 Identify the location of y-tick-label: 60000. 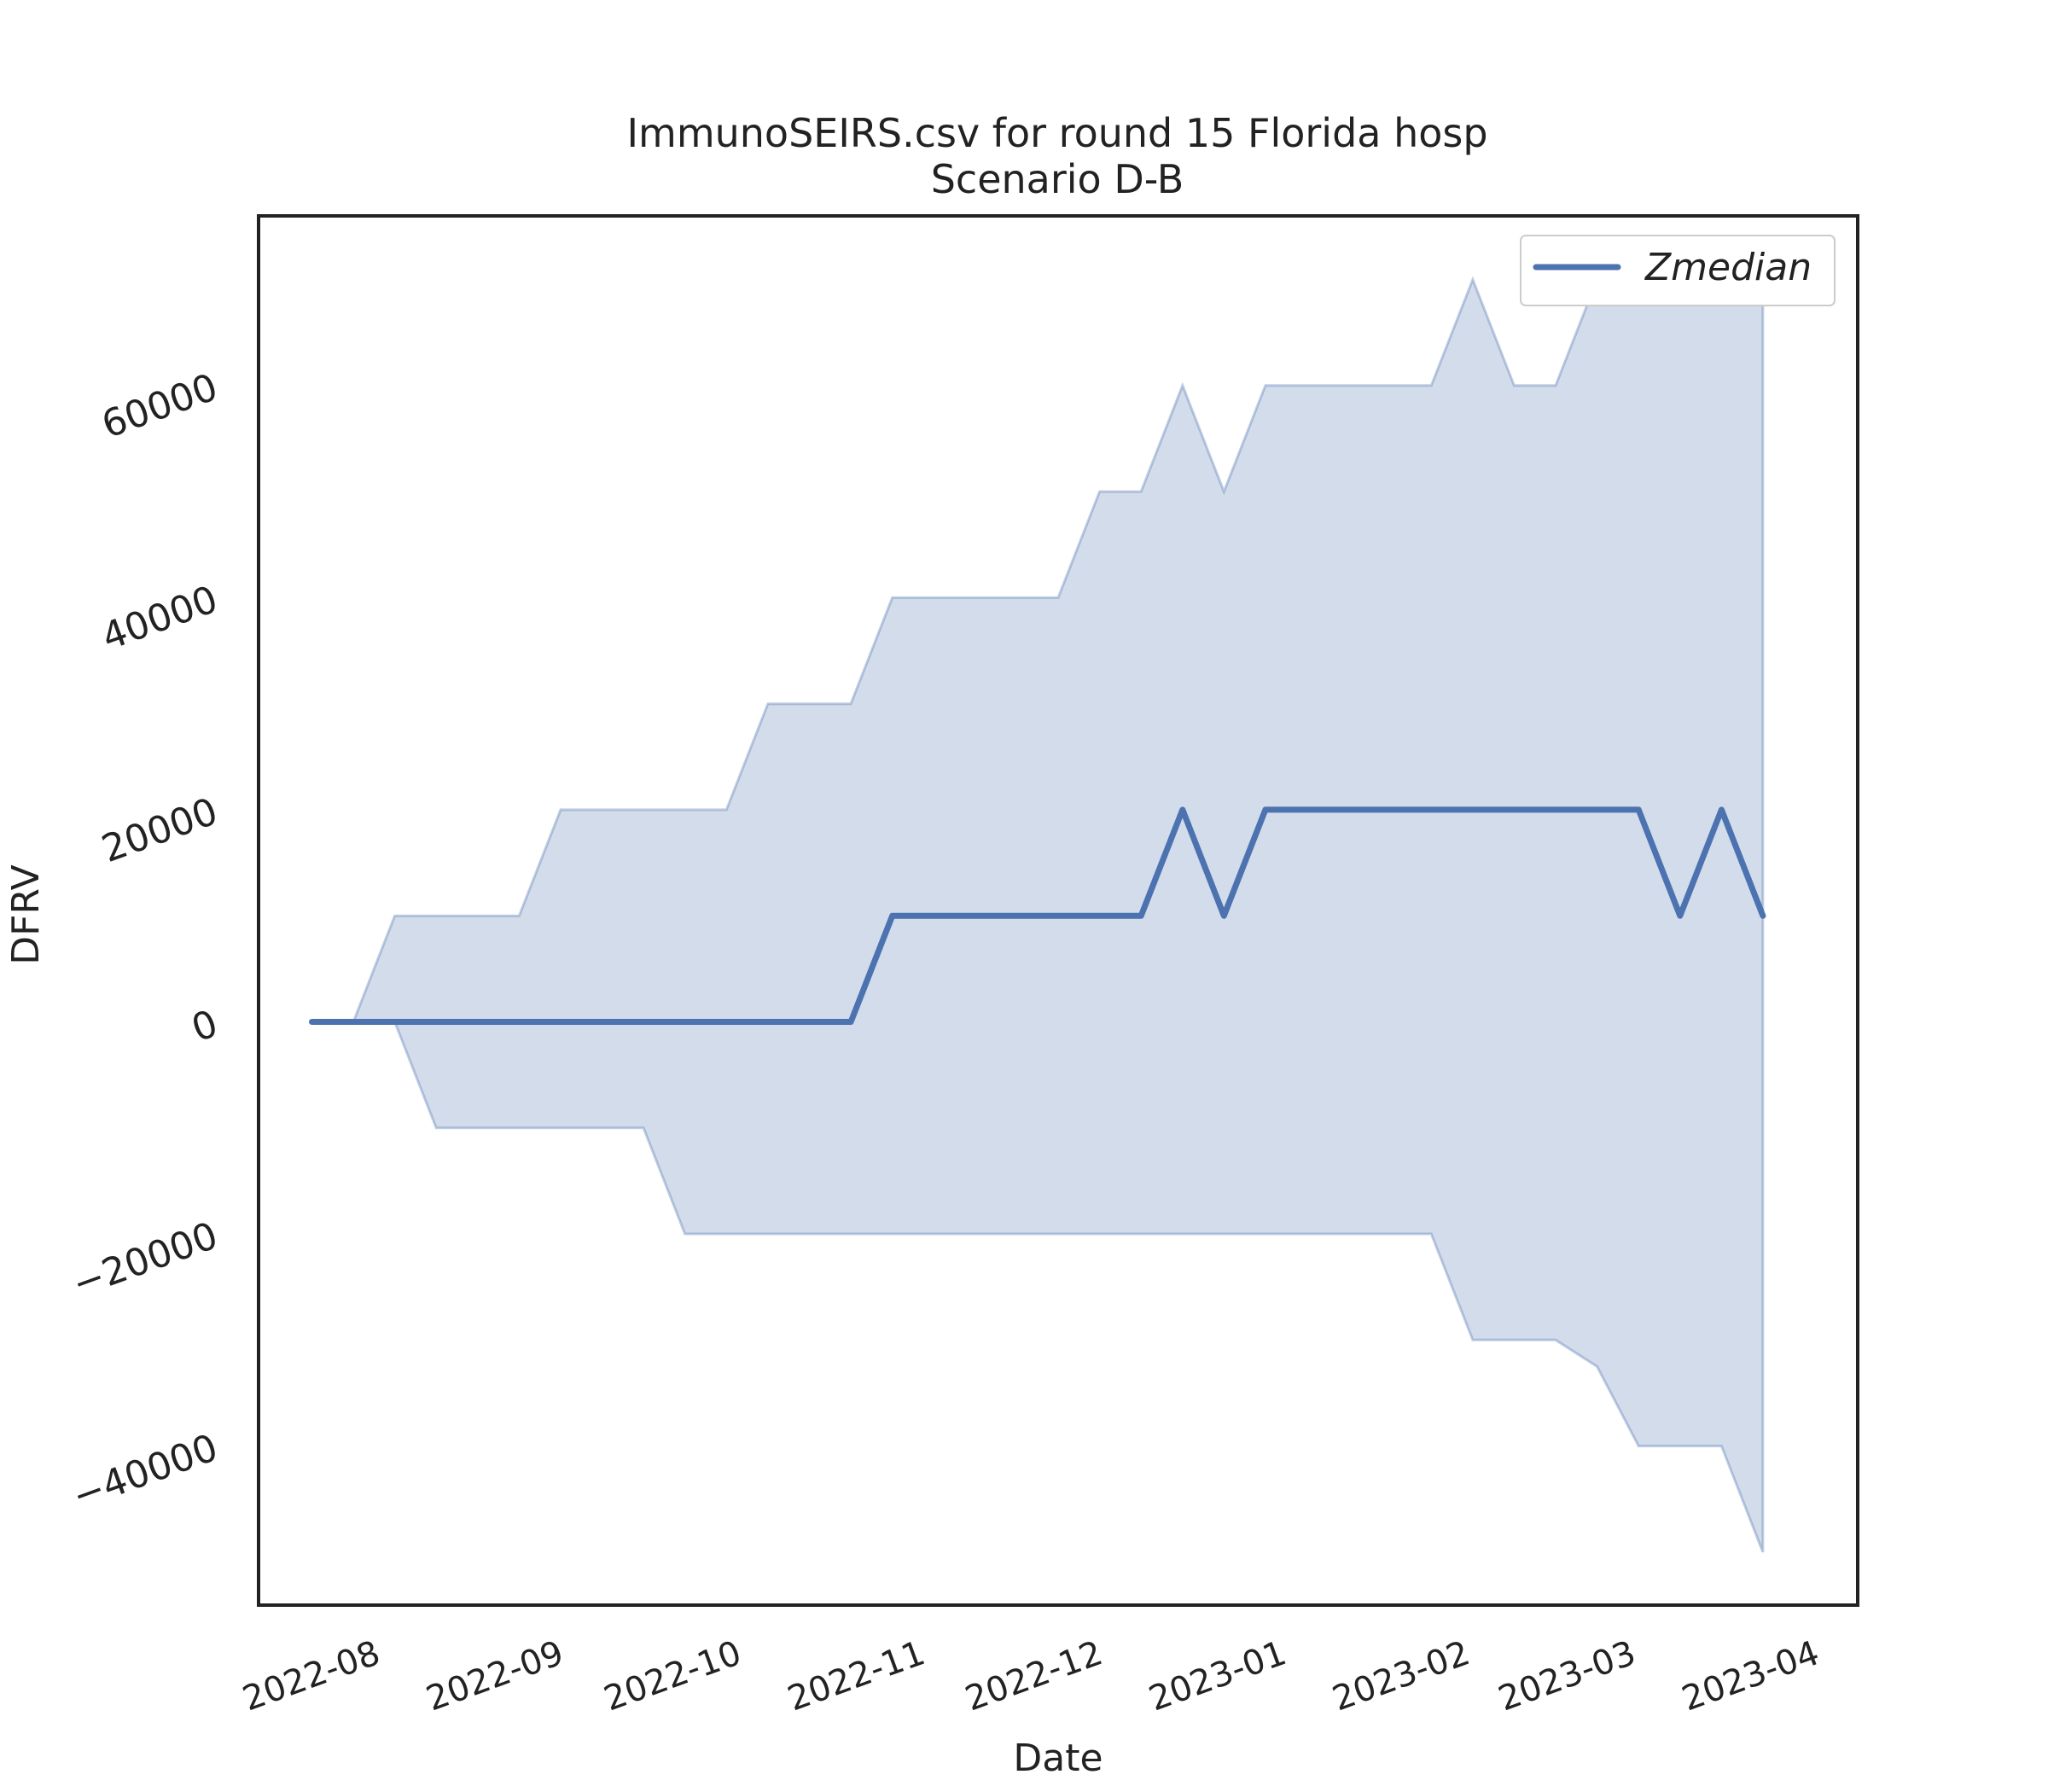
(160, 406).